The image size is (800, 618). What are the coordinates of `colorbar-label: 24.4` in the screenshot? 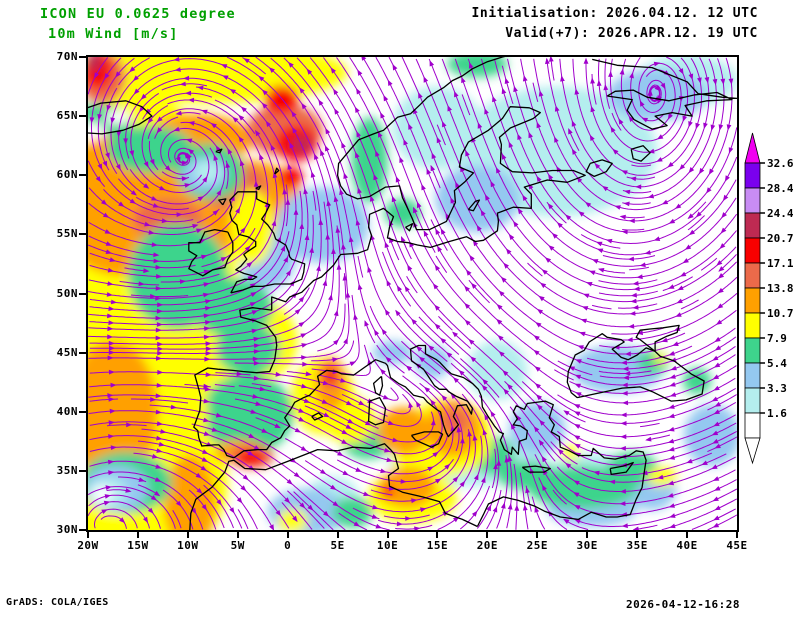 It's located at (780, 213).